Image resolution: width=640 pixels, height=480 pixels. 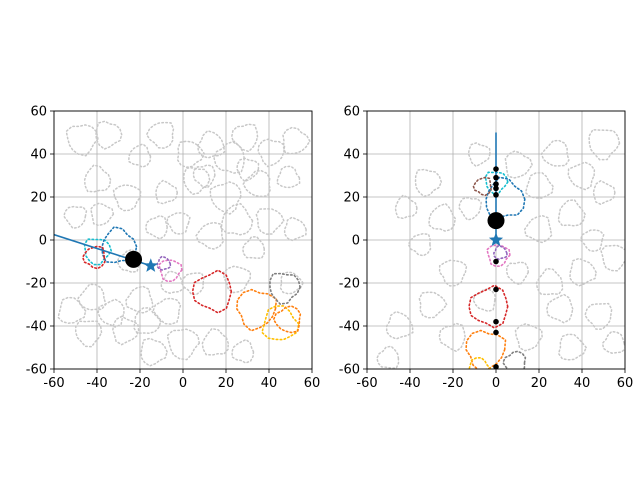 I want to click on x-tick-label: 0, so click(x=183, y=383).